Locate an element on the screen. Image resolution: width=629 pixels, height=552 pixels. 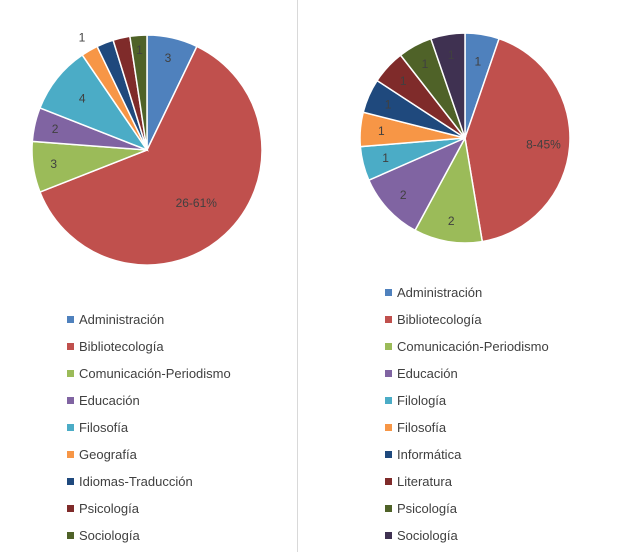
data-label-right-5: 1 is located at coordinates (381, 131).